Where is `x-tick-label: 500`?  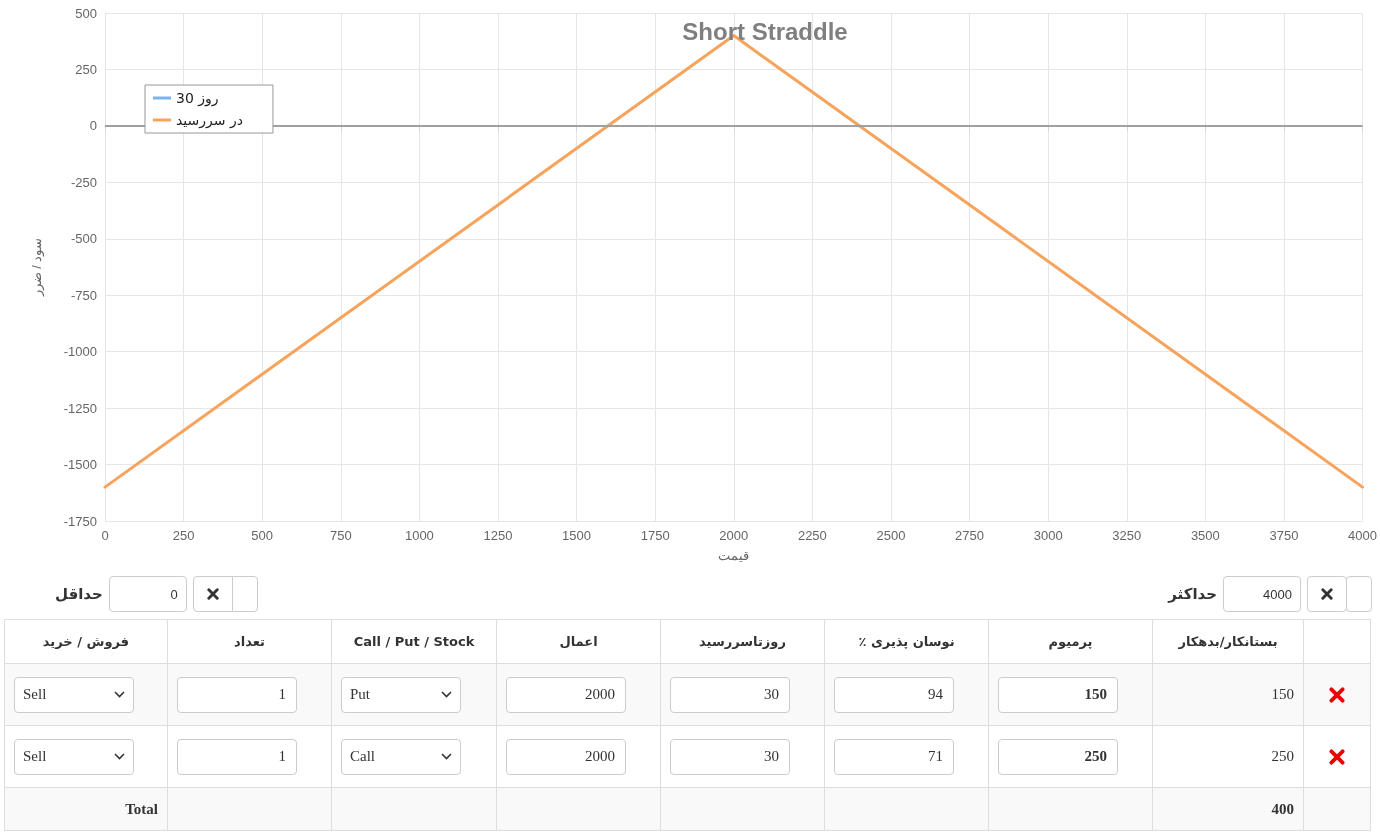
x-tick-label: 500 is located at coordinates (262, 535).